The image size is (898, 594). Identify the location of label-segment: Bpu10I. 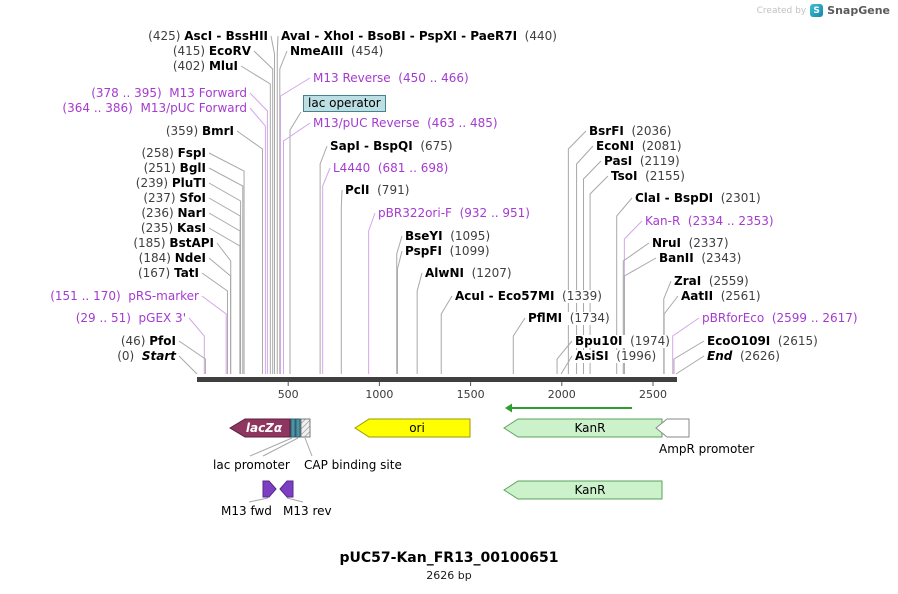
(599, 341).